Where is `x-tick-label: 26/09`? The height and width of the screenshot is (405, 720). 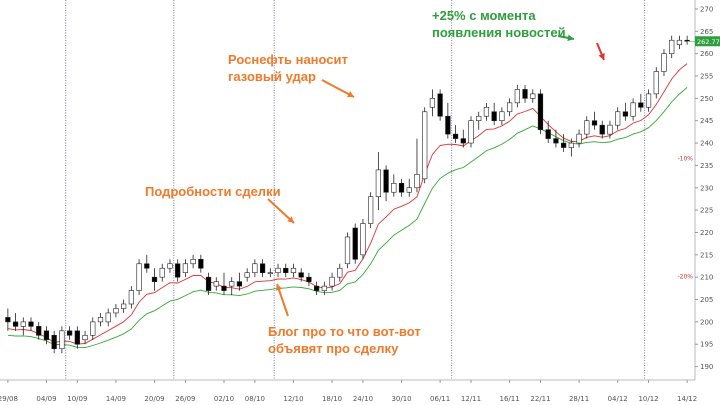
x-tick-label: 26/09 is located at coordinates (185, 399).